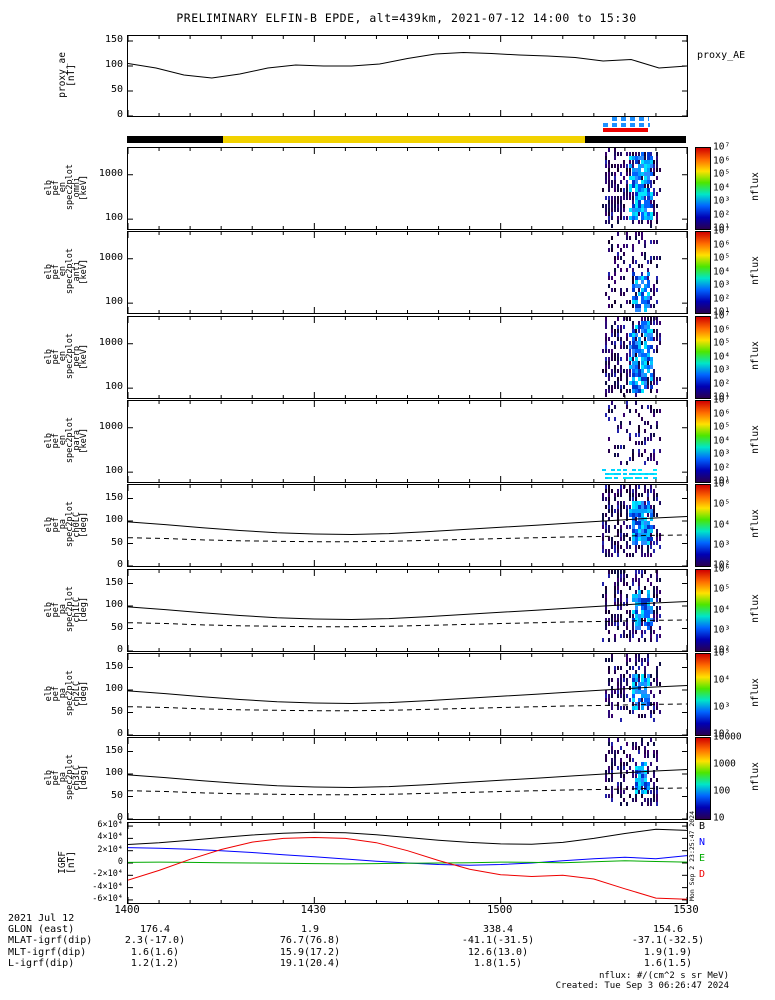 This screenshot has width=775, height=1000. I want to click on panel-en_para, so click(407, 441).